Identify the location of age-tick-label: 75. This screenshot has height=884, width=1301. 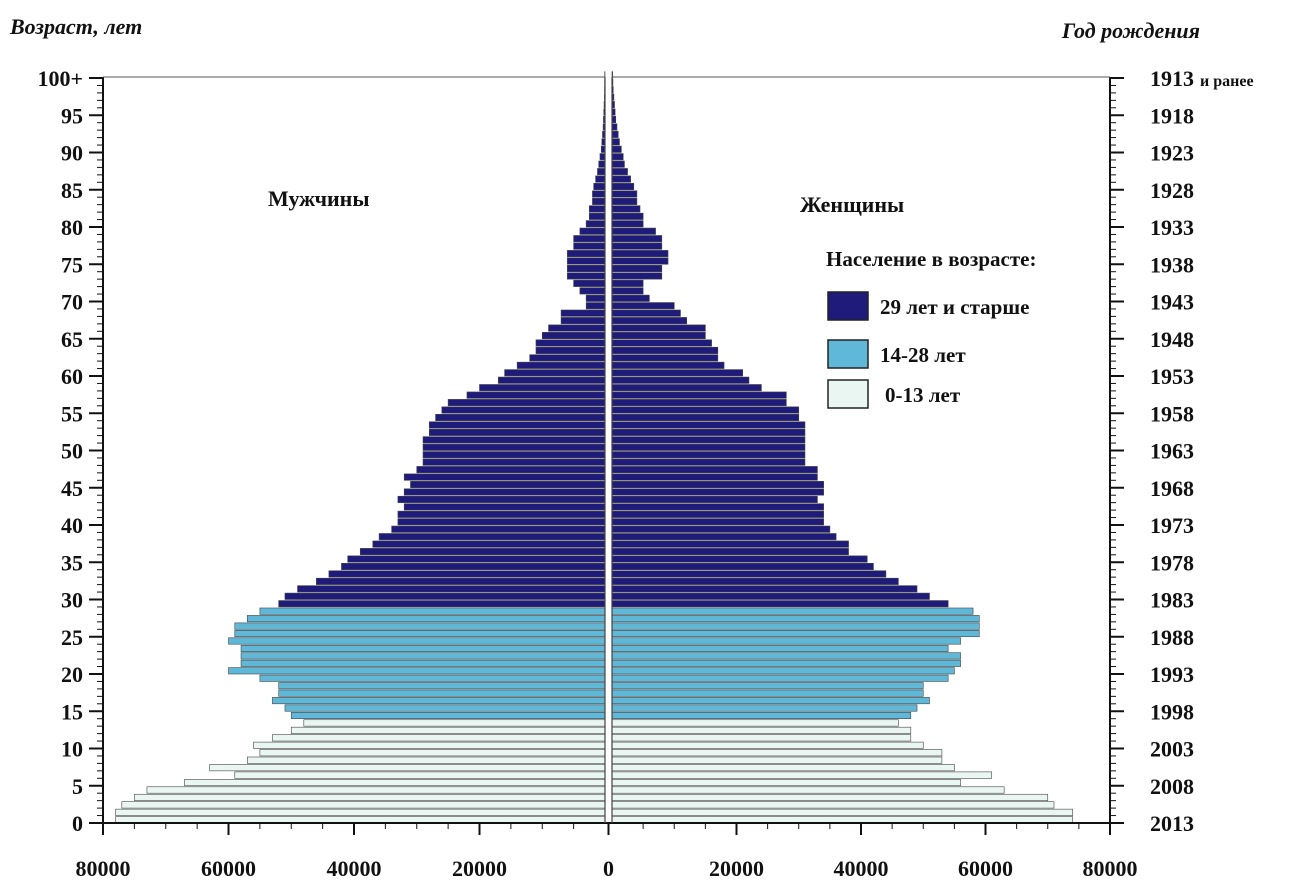
(72, 264).